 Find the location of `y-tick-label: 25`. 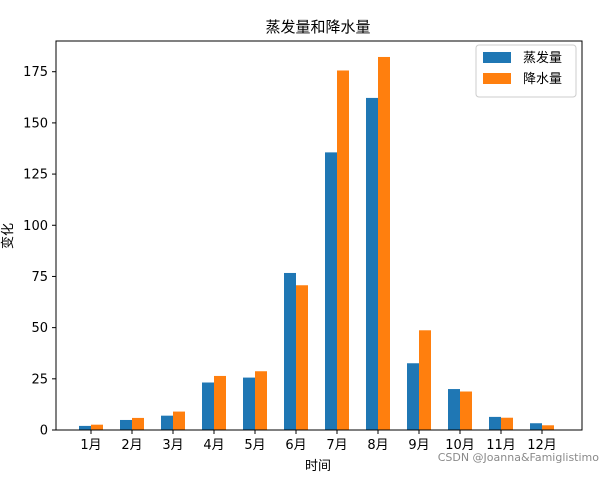

y-tick-label: 25 is located at coordinates (39, 379).